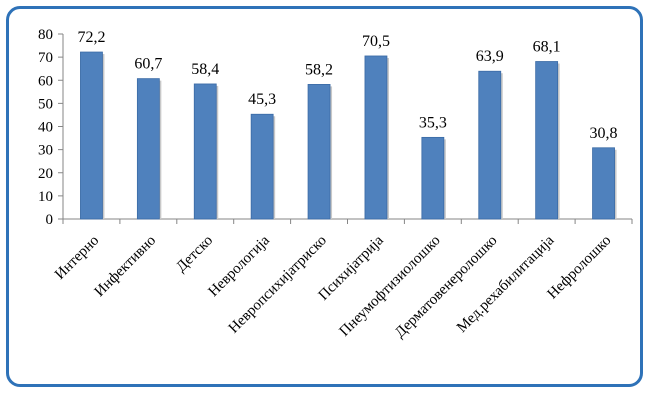 This screenshot has height=398, width=656. I want to click on data-label: 68,1, so click(547, 47).